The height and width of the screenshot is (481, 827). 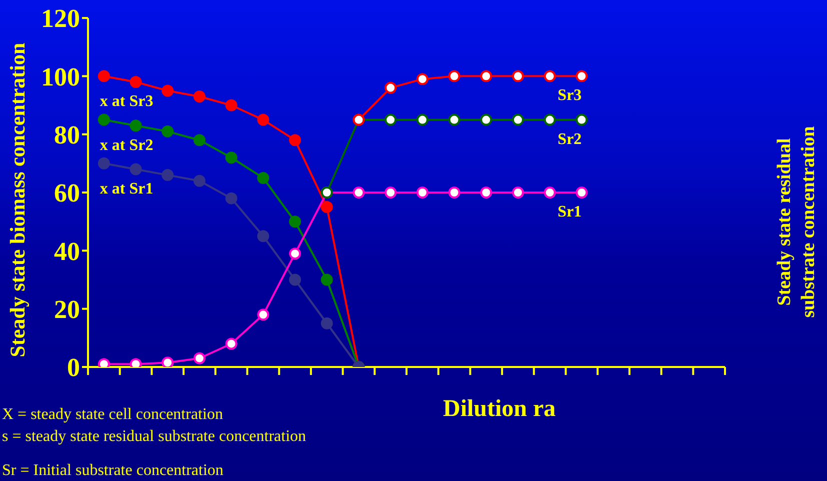 What do you see at coordinates (570, 95) in the screenshot?
I see `series-label: Sr3` at bounding box center [570, 95].